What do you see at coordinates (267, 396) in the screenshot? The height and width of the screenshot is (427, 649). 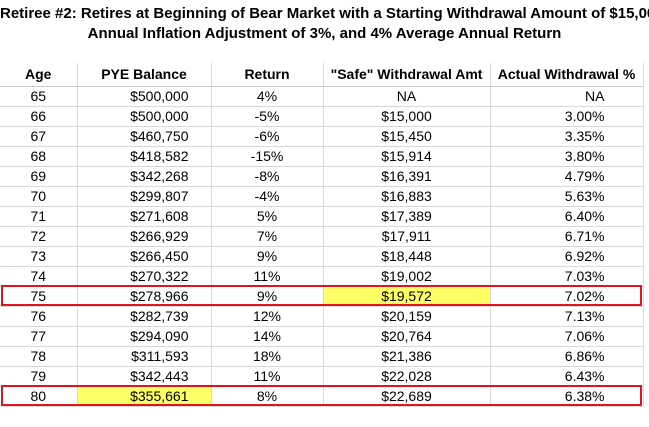 I see `cell-return: 8%` at bounding box center [267, 396].